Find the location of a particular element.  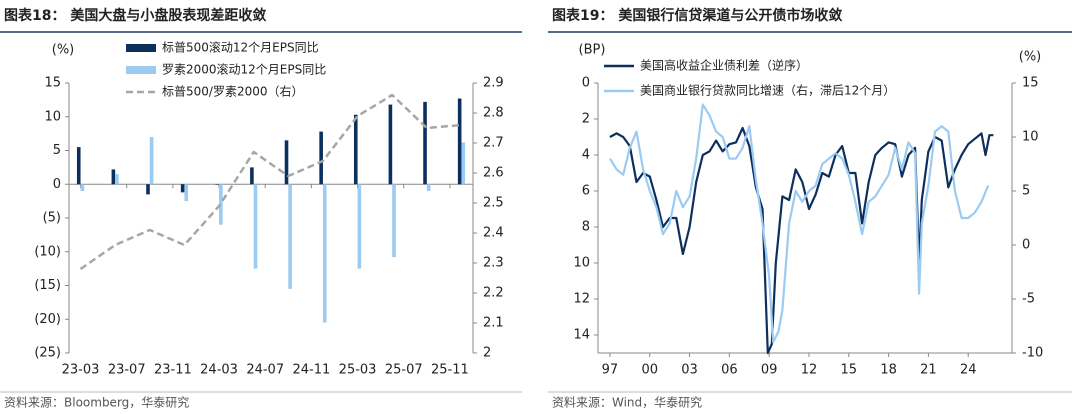

legend-label: 罗素2000滚动12个月EPS同比 is located at coordinates (244, 69).